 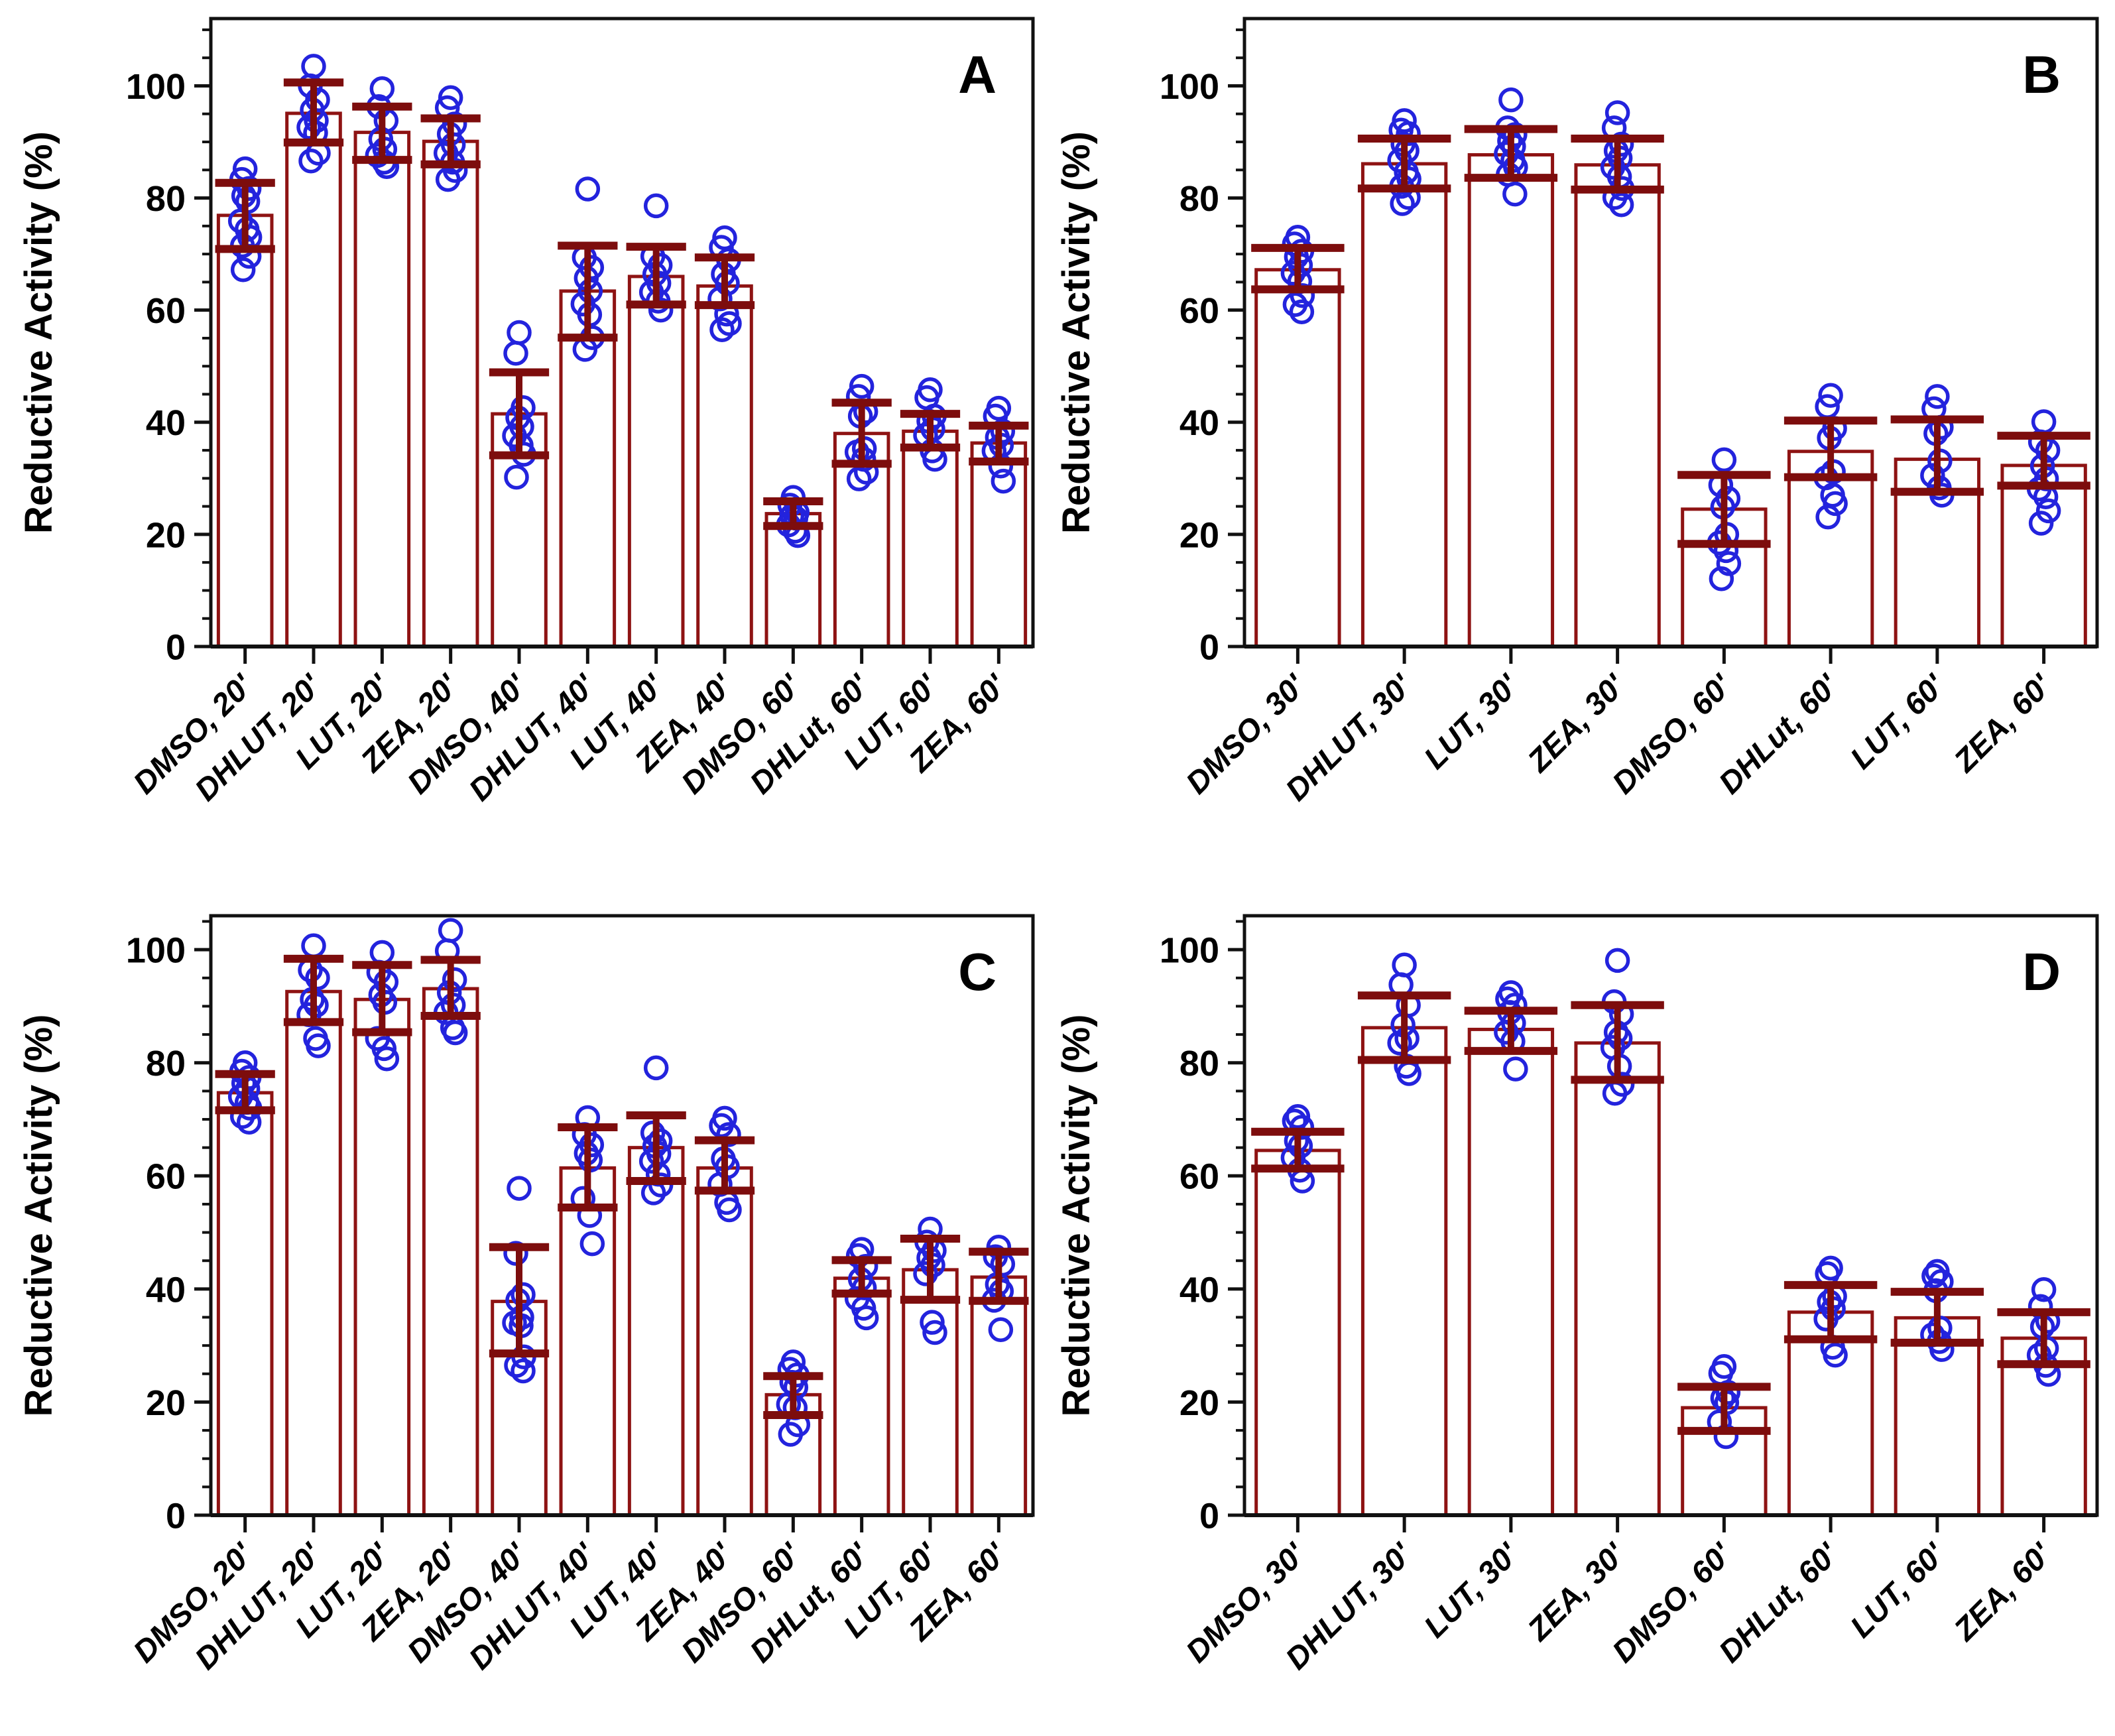 What do you see at coordinates (977, 971) in the screenshot?
I see `panel-letter: C` at bounding box center [977, 971].